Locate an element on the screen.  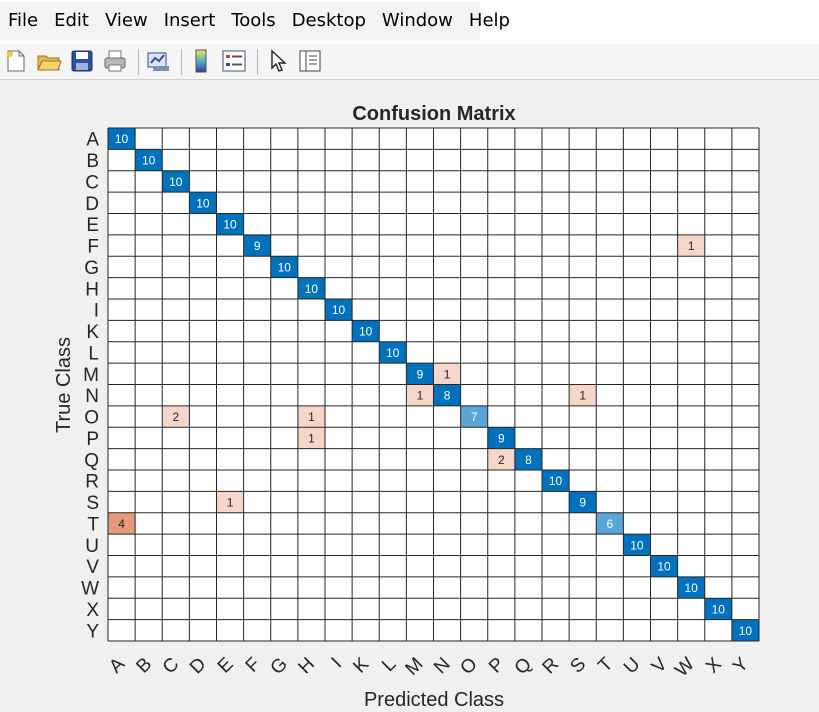
new-figure-button is located at coordinates (16, 61).